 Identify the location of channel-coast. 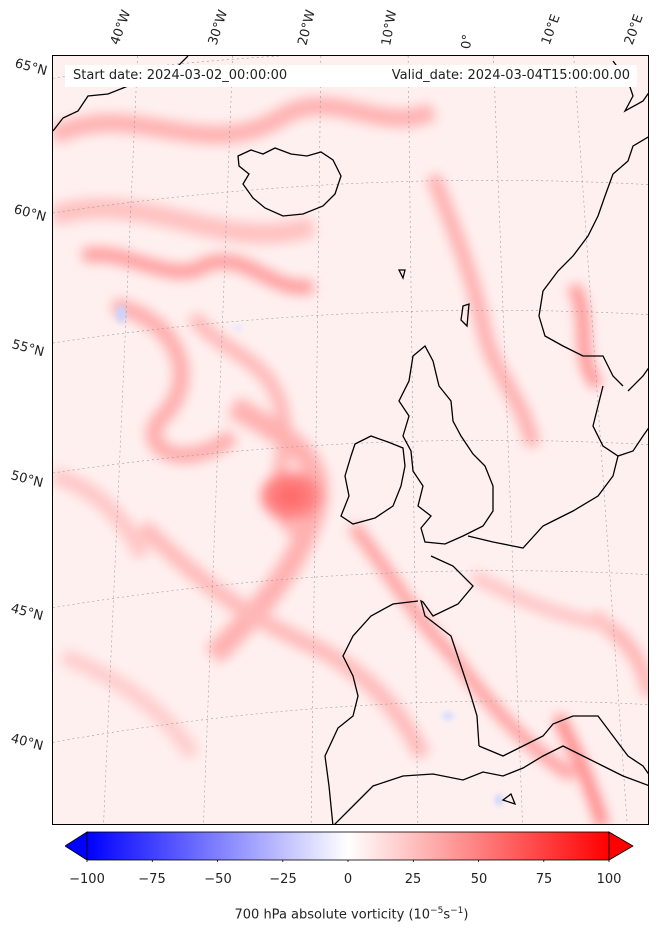
(543, 502).